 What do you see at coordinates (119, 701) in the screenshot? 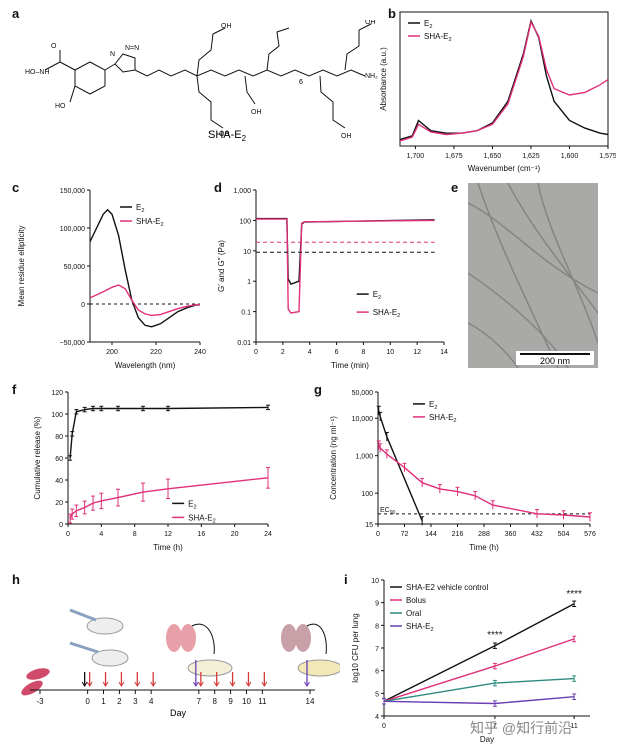
I see `timeline-tick-label: 2` at bounding box center [119, 701].